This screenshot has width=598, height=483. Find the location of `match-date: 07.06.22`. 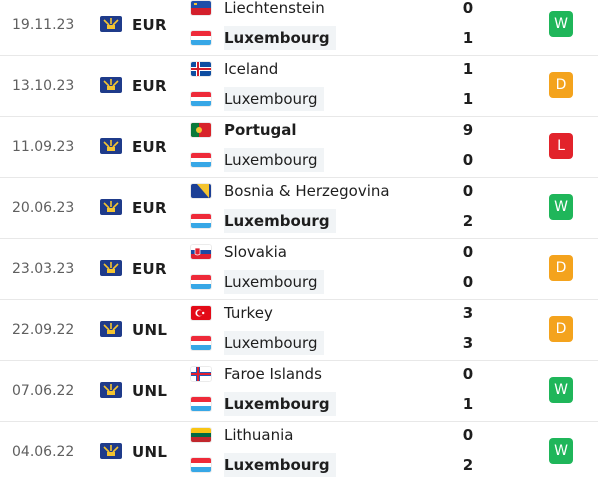

match-date: 07.06.22 is located at coordinates (43, 391).